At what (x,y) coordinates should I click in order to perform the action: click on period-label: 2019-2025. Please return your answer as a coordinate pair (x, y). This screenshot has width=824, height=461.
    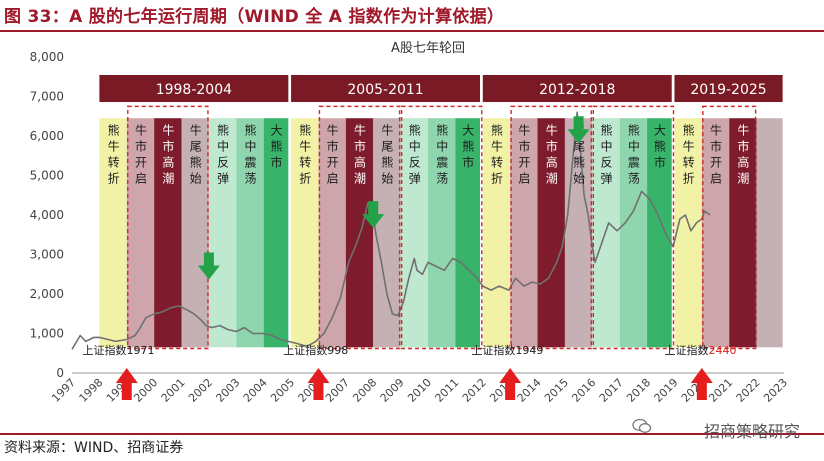
    Looking at the image, I should click on (728, 90).